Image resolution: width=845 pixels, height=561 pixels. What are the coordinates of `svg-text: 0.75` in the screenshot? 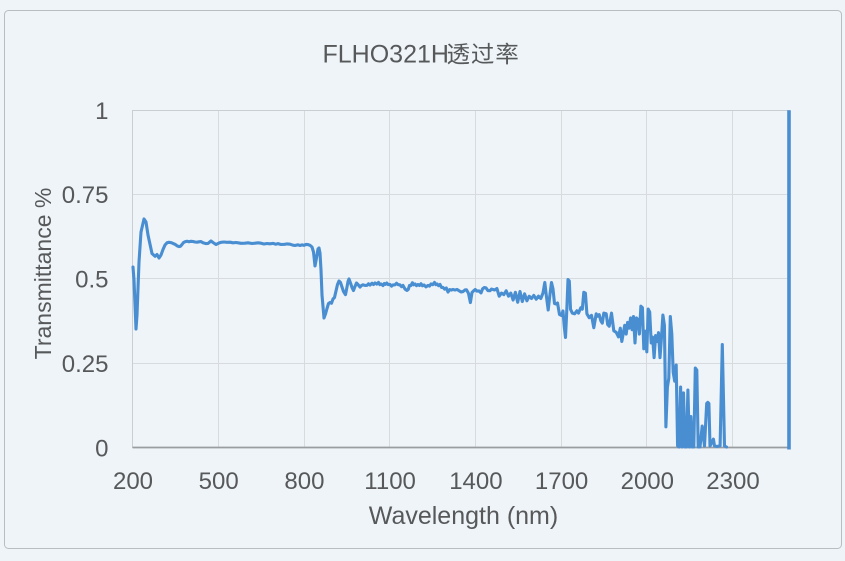 It's located at (85, 195).